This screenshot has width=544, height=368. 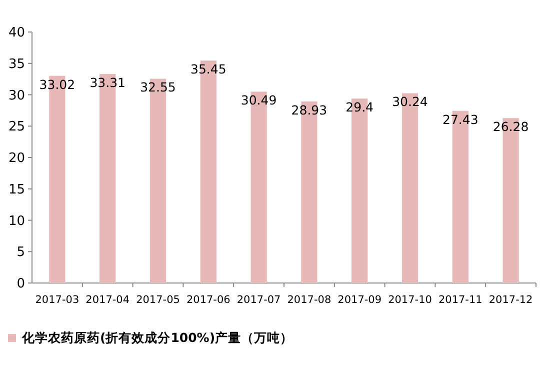 What do you see at coordinates (157, 337) in the screenshot?
I see `legend-label: 化学农药原药(折有效成分100%)产量（万吨）` at bounding box center [157, 337].